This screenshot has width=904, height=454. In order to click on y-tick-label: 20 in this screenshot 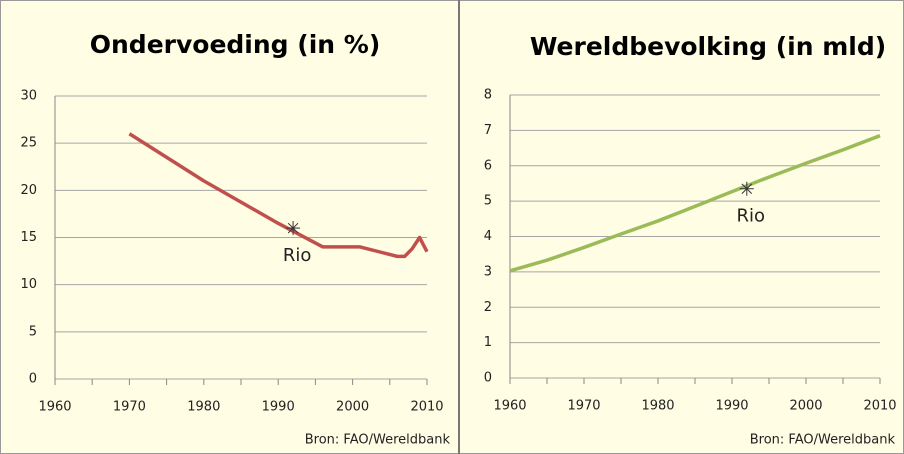, I will do `click(28, 190)`.